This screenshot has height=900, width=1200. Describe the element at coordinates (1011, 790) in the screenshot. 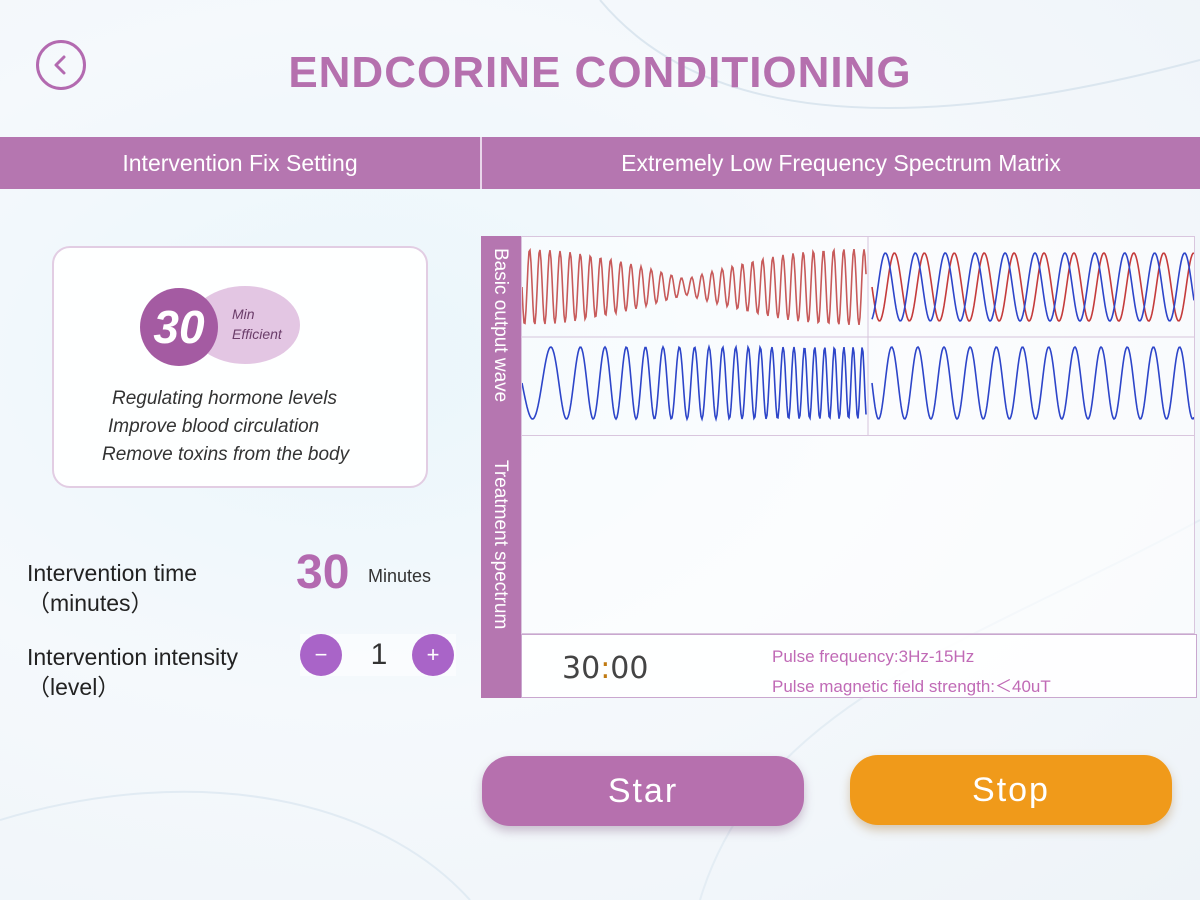

I see `stop-button: Stop` at that location.